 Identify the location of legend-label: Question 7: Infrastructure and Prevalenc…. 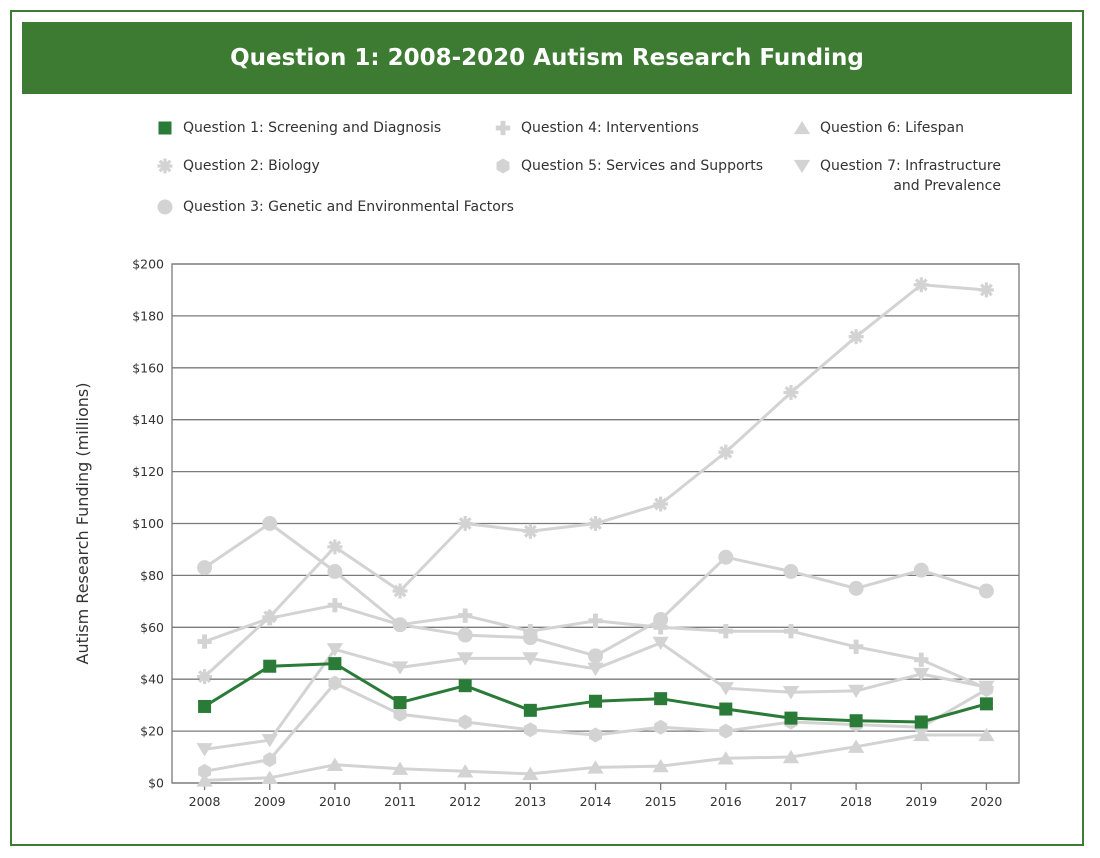
(910, 176).